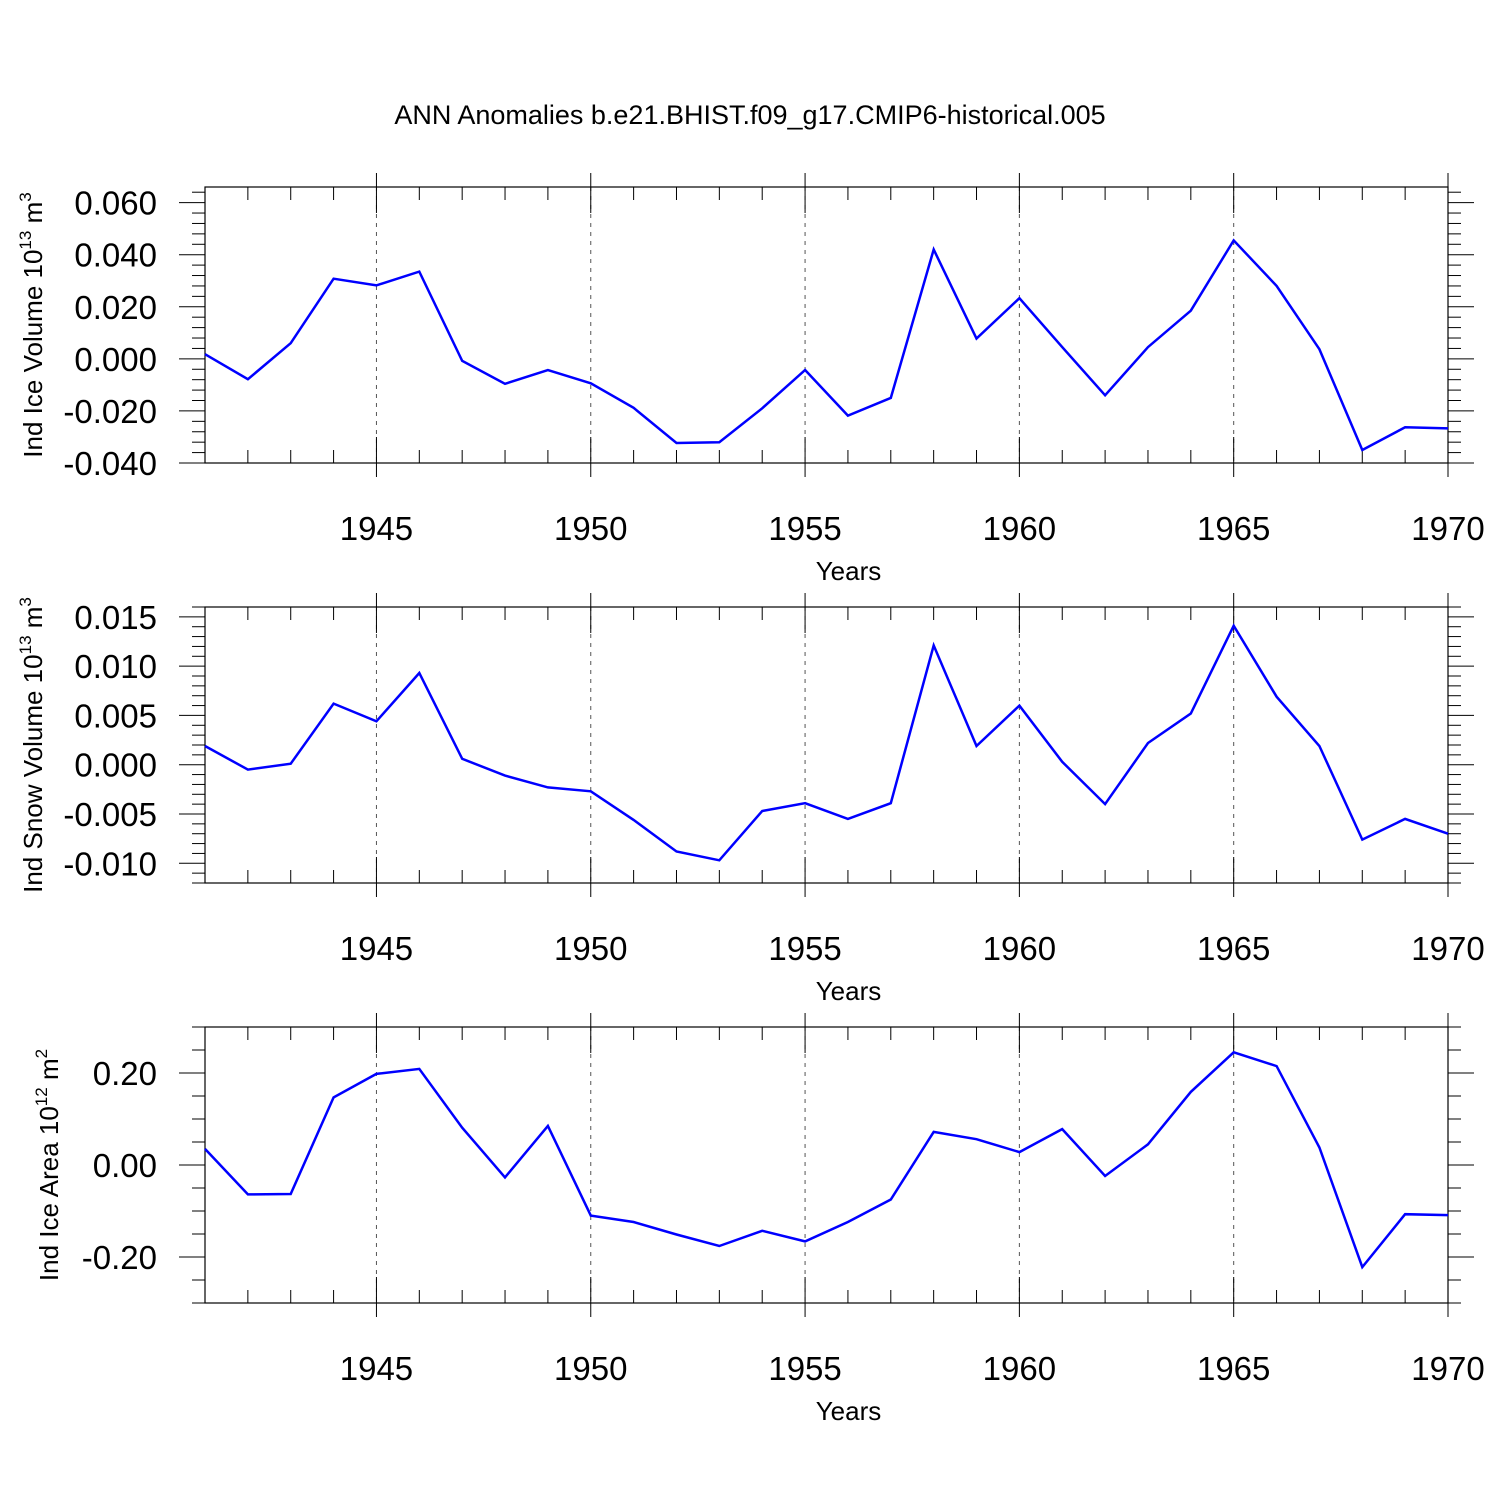  What do you see at coordinates (110, 463) in the screenshot?
I see `y-tick-label: -0.040` at bounding box center [110, 463].